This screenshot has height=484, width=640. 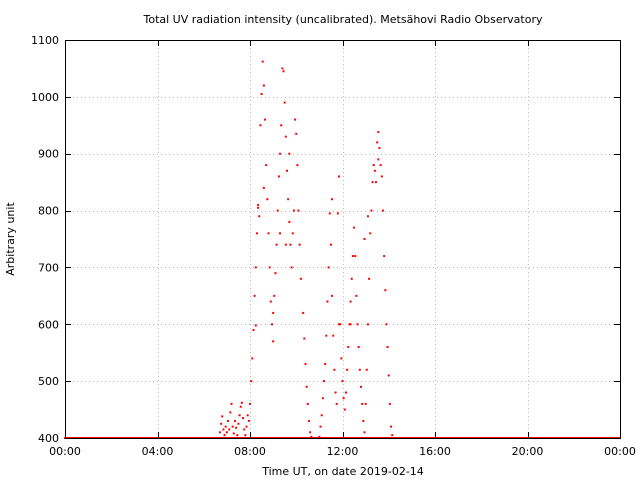 What do you see at coordinates (48, 154) in the screenshot?
I see `y-tick-label: 900` at bounding box center [48, 154].